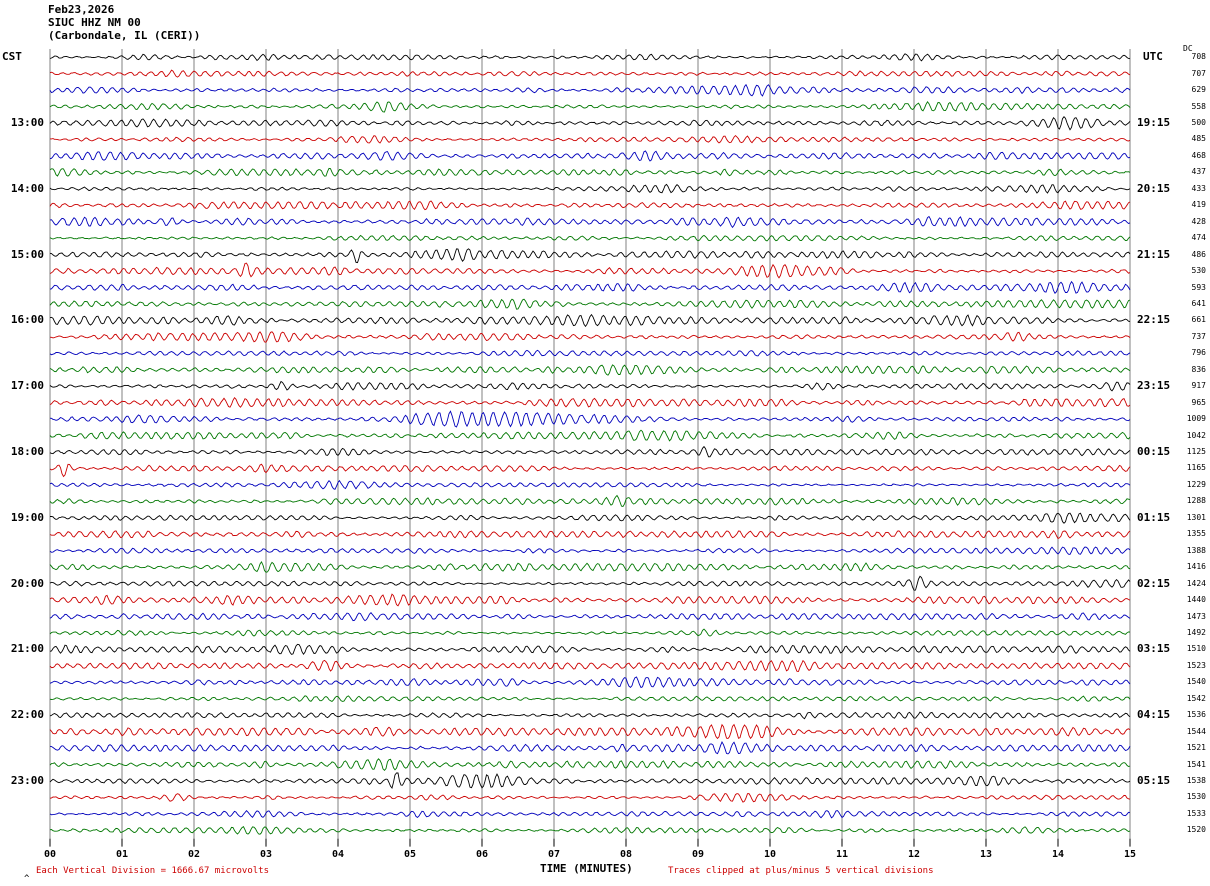 The width and height of the screenshot is (1210, 886). I want to click on dc-value: 1165, so click(1196, 468).